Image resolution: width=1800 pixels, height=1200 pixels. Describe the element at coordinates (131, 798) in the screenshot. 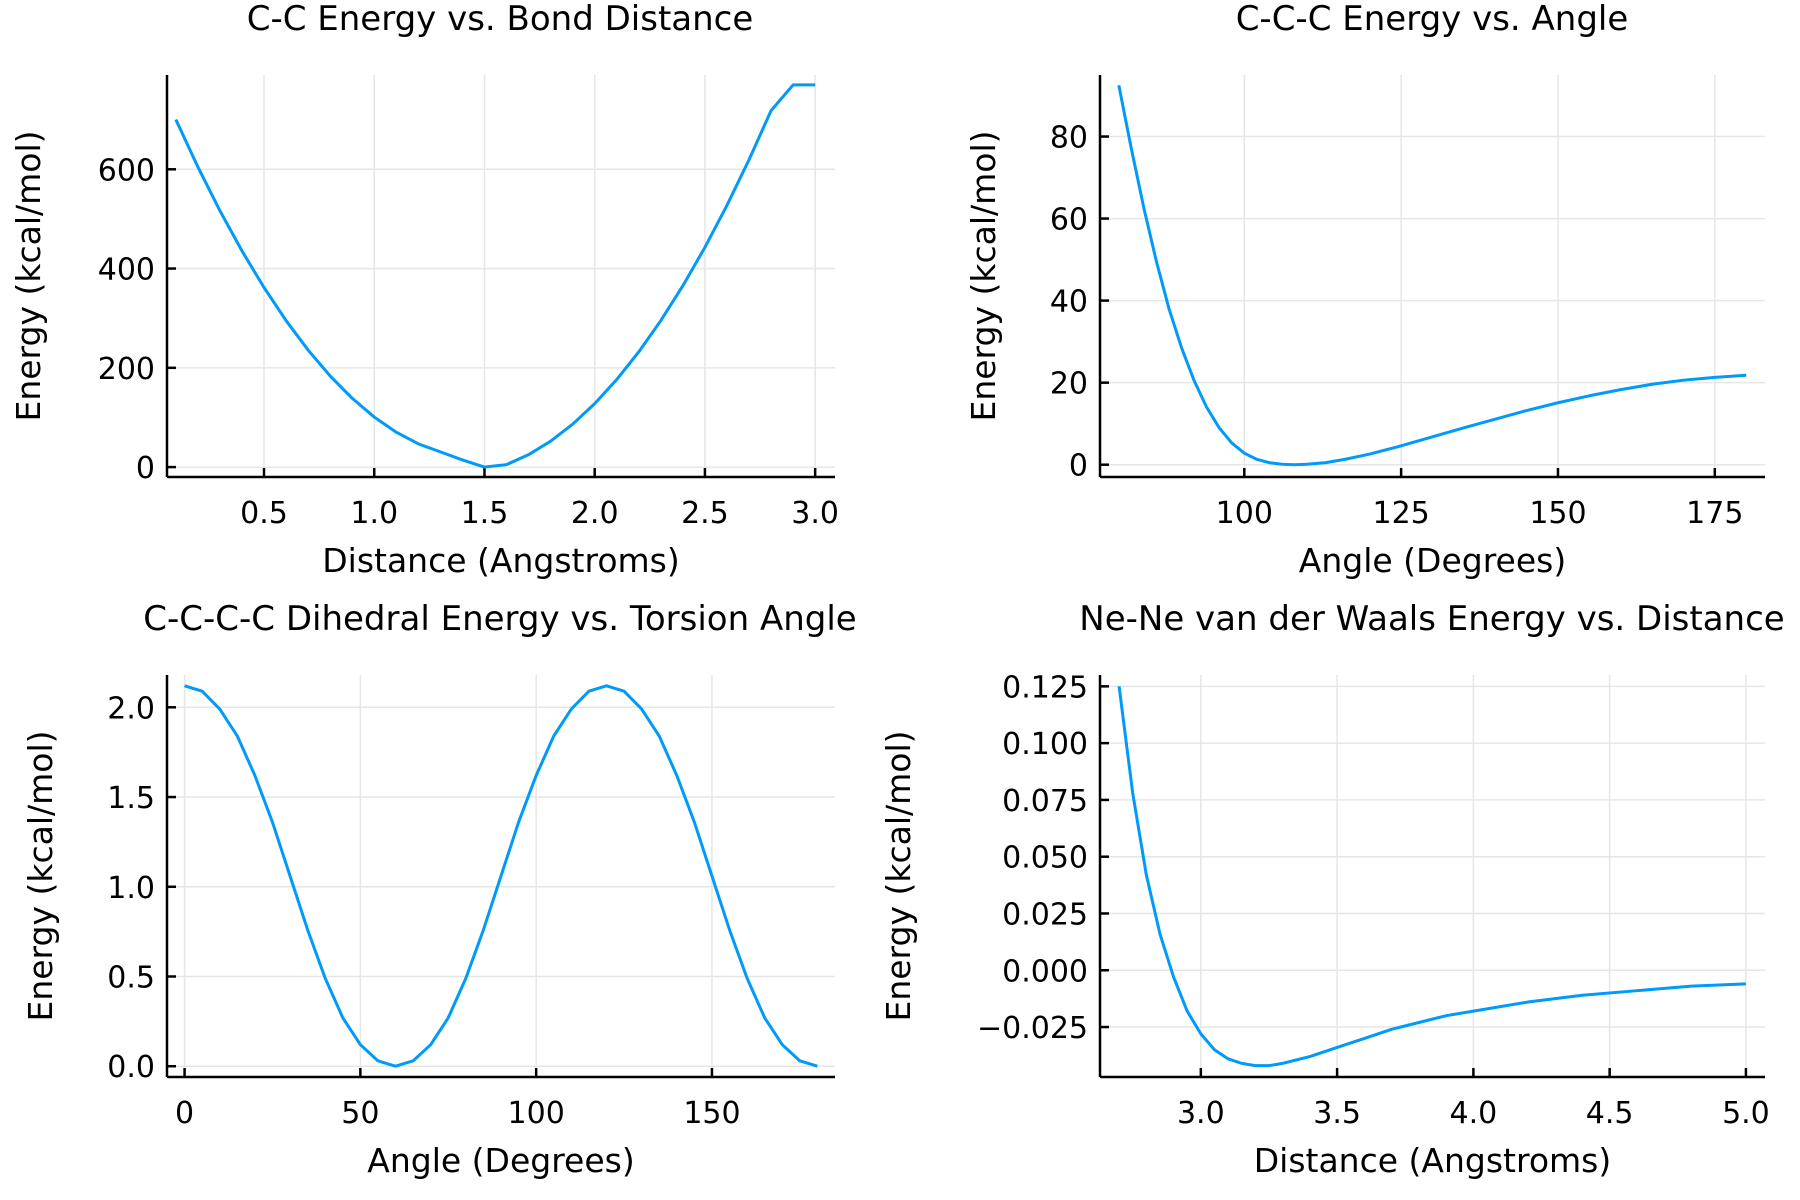

I see `y-tick-label: 1.5` at that location.